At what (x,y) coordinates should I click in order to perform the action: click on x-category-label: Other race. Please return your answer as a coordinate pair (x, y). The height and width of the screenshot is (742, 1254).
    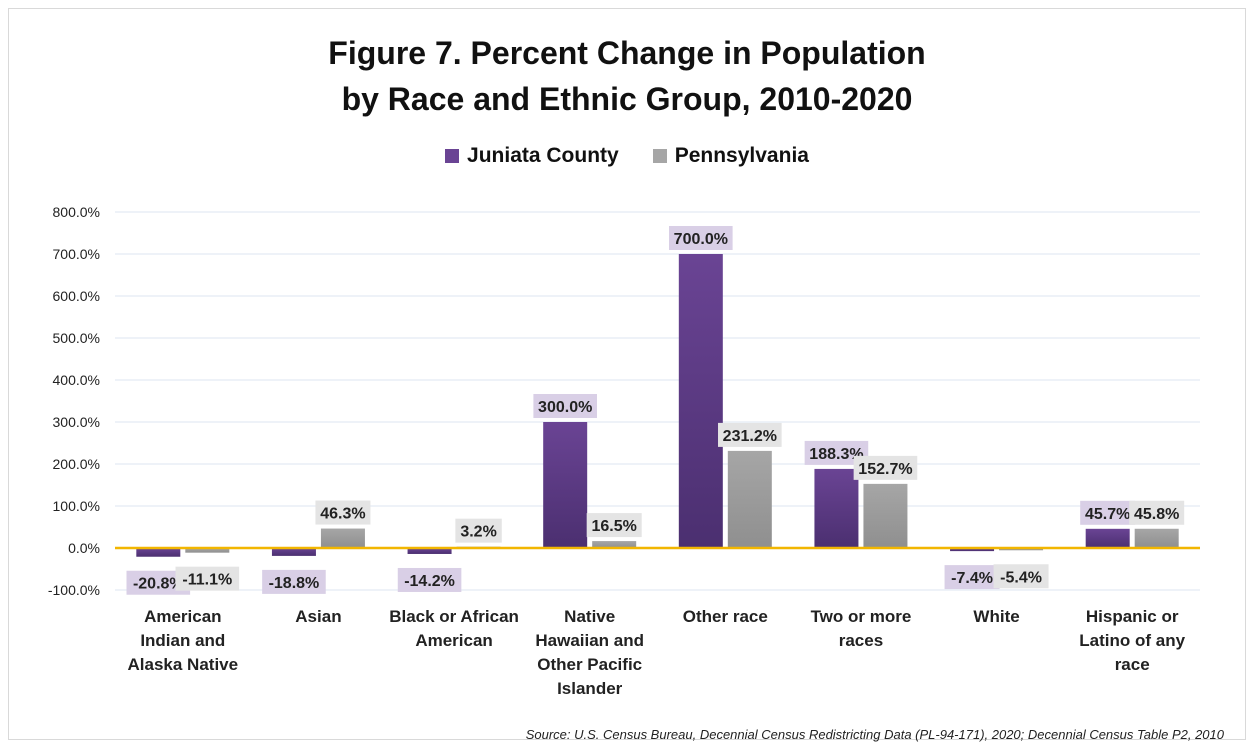
    Looking at the image, I should click on (725, 616).